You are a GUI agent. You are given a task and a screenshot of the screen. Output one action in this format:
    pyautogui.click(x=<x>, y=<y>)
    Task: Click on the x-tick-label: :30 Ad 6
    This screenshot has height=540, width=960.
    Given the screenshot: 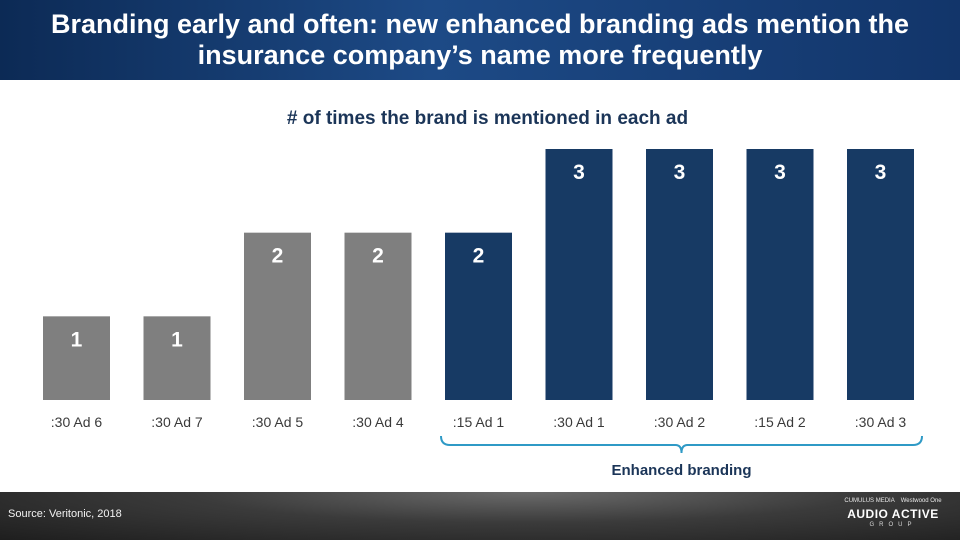 What is the action you would take?
    pyautogui.click(x=77, y=422)
    